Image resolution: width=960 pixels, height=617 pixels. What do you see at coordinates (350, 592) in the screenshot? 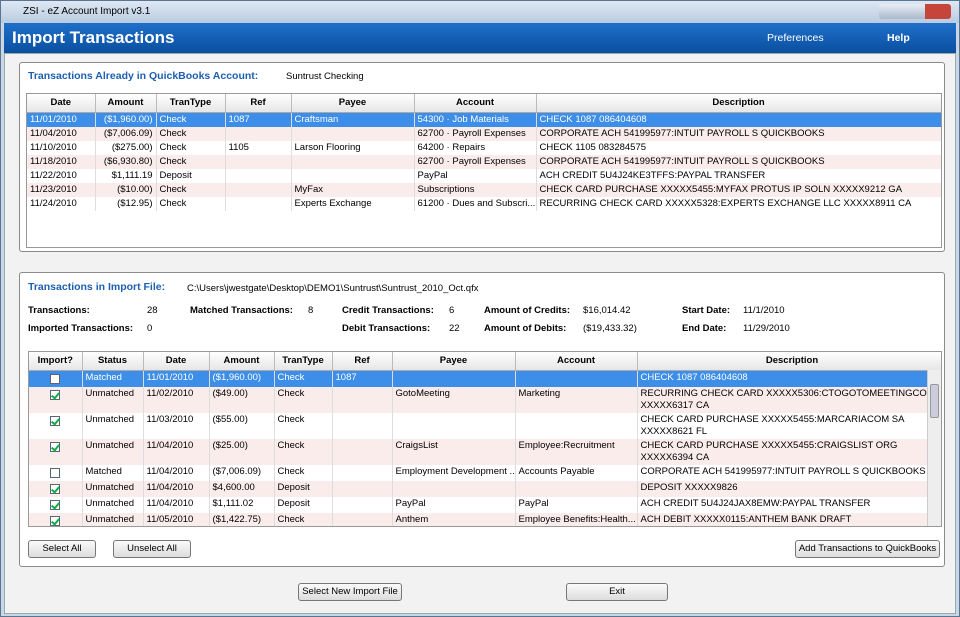
I see `select-file-button: Select New Import File` at bounding box center [350, 592].